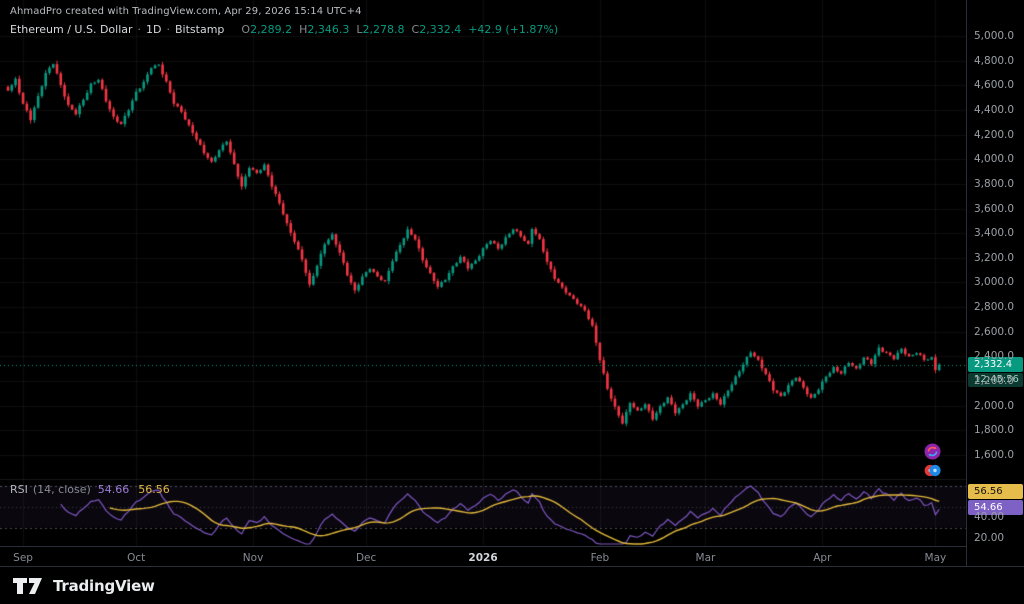 This screenshot has width=1024, height=604. Describe the element at coordinates (71, 29) in the screenshot. I see `symbol-title: Ethereum / U.S. Dollar` at that location.